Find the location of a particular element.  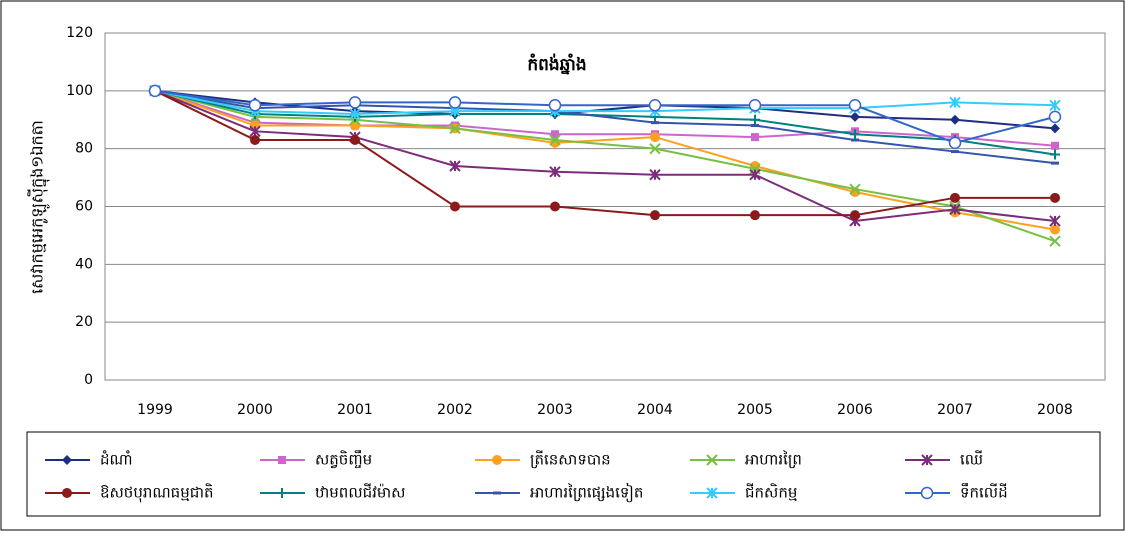

legend-label: ត្រីនេសាទបាន is located at coordinates (570, 459).